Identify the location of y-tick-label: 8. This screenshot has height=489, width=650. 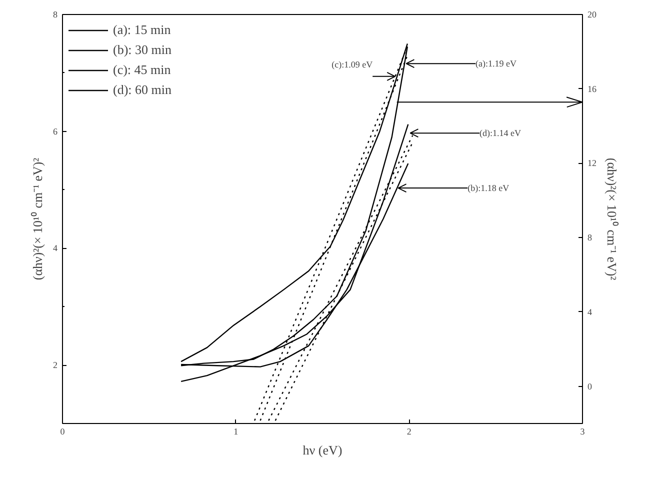
(55, 15).